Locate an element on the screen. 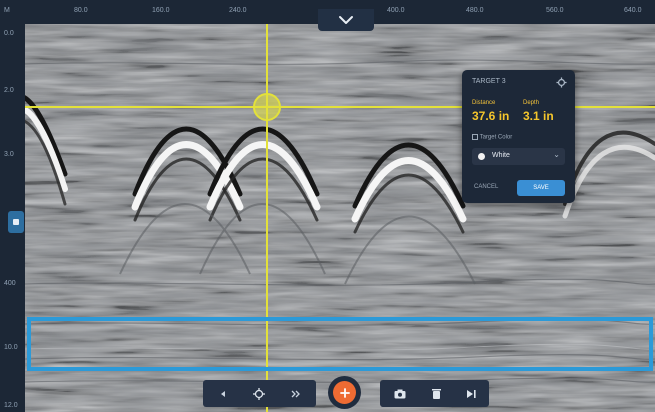 The width and height of the screenshot is (655, 412). add-button-core is located at coordinates (344, 392).